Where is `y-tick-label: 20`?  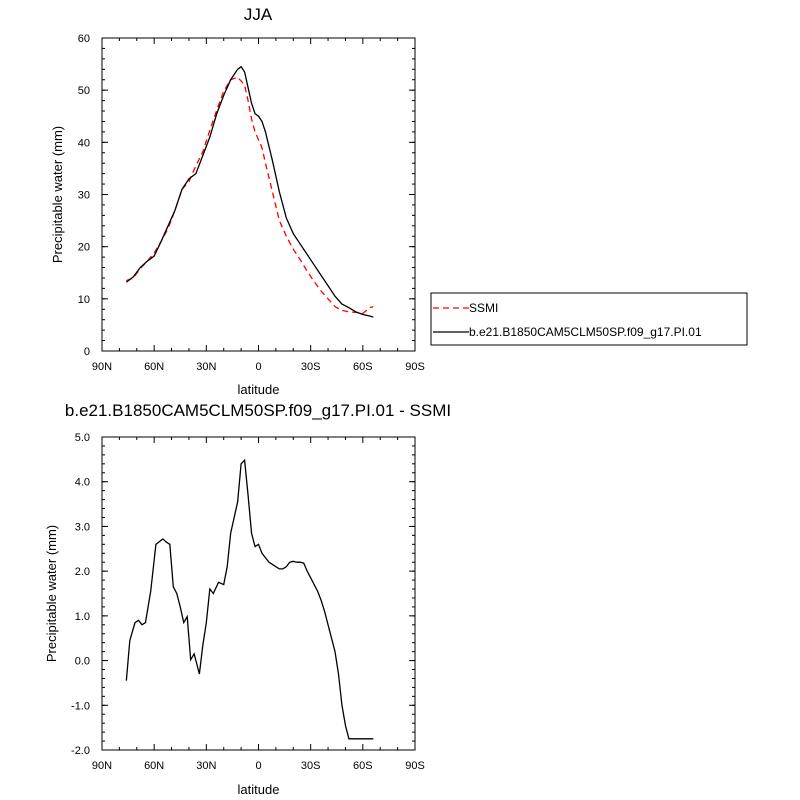 y-tick-label: 20 is located at coordinates (84, 248).